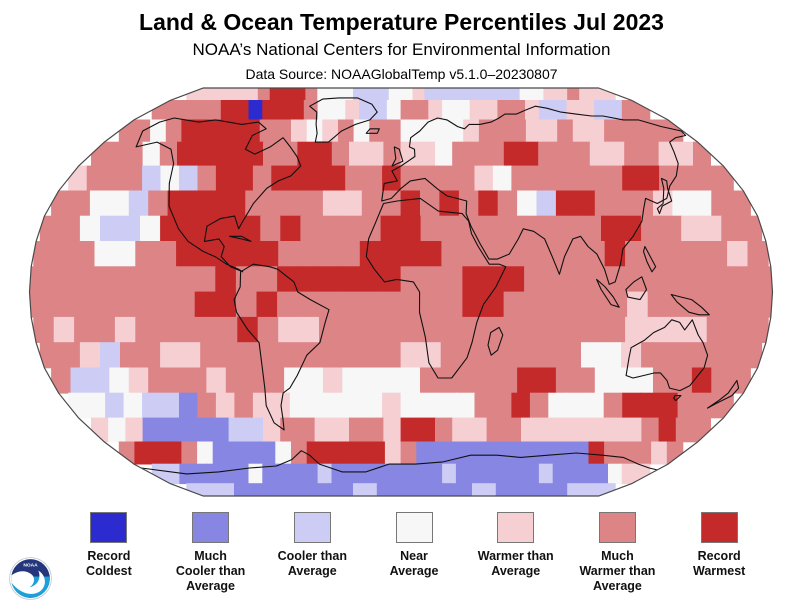  Describe the element at coordinates (608, 293) in the screenshot. I see `coastline-sumatra` at that location.